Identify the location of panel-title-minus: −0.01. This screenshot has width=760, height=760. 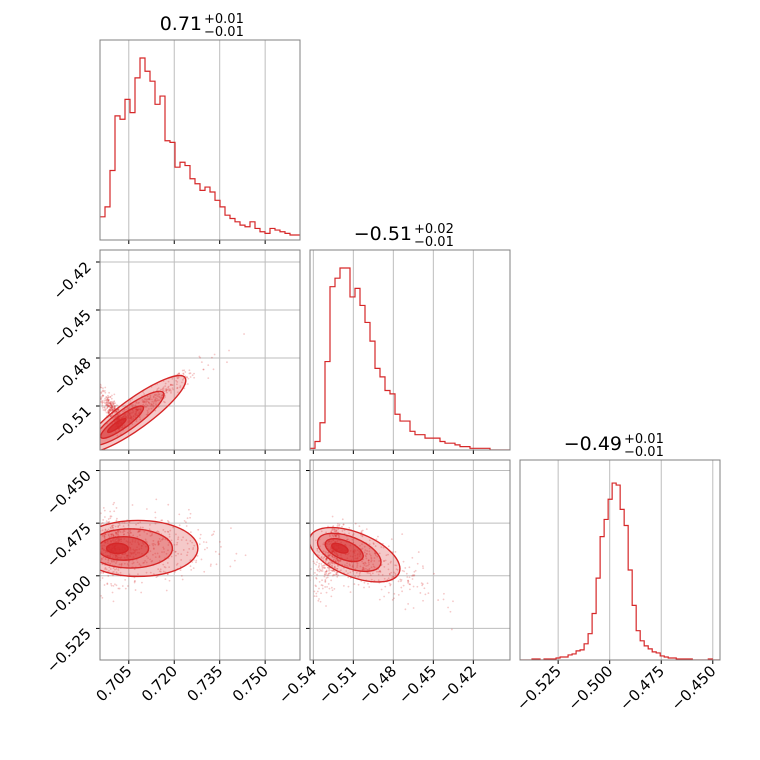
(434, 242).